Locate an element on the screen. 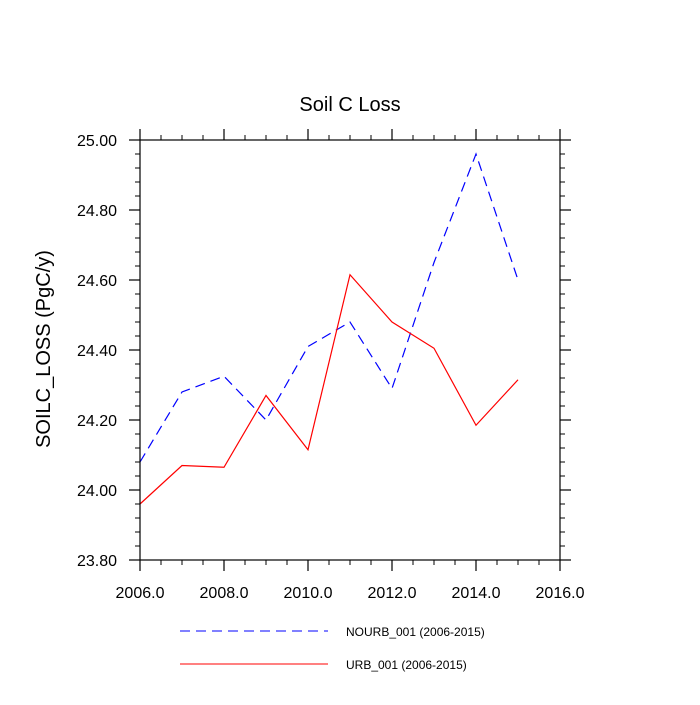 The width and height of the screenshot is (700, 705). y-tick-label: 24.20 is located at coordinates (97, 421).